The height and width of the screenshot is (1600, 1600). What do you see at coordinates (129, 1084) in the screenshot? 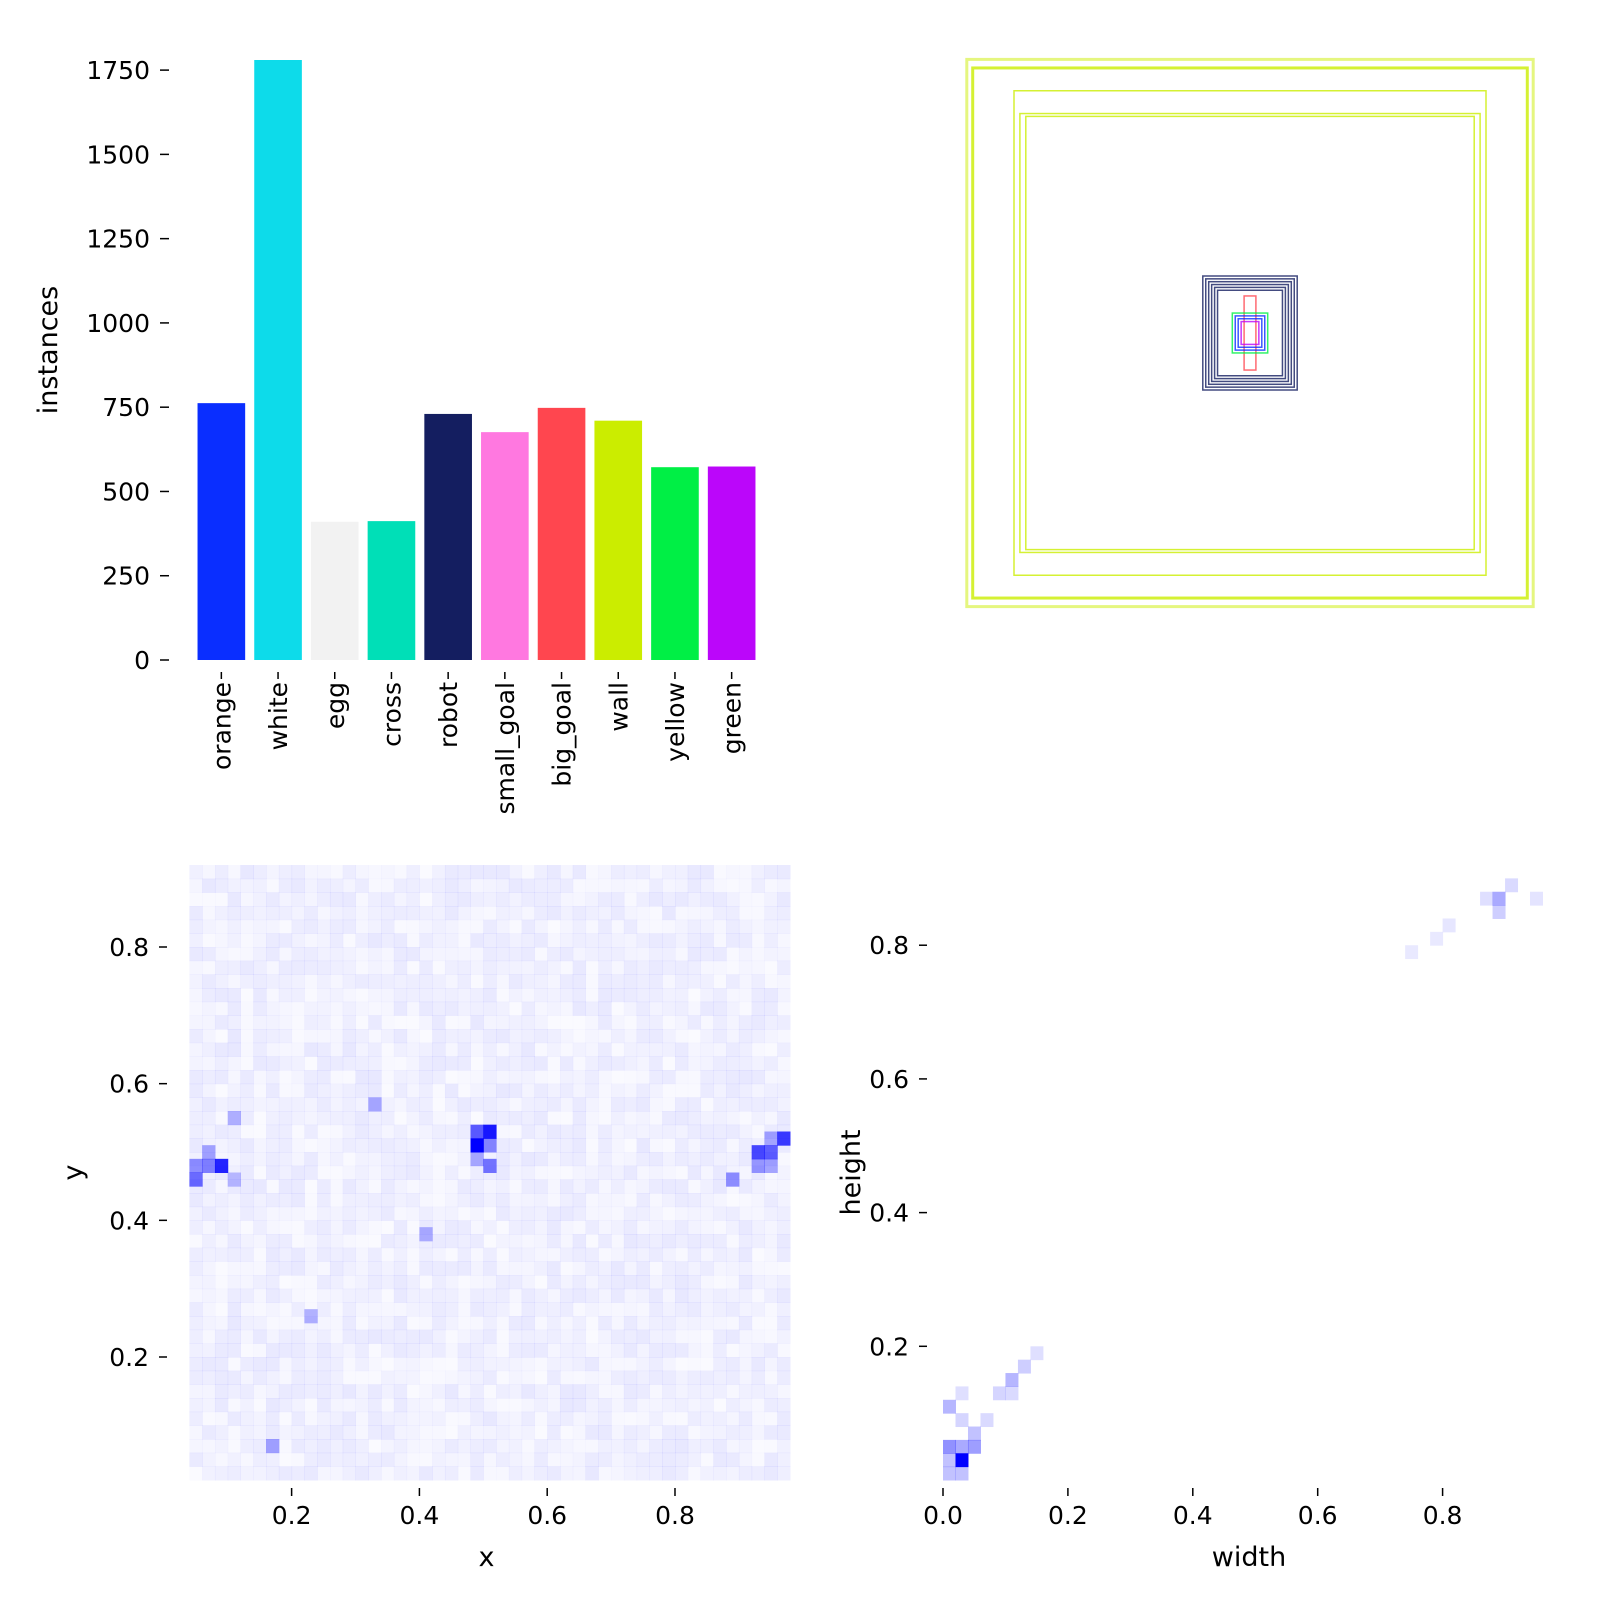
I see `y-tick-label: 0.6` at bounding box center [129, 1084].